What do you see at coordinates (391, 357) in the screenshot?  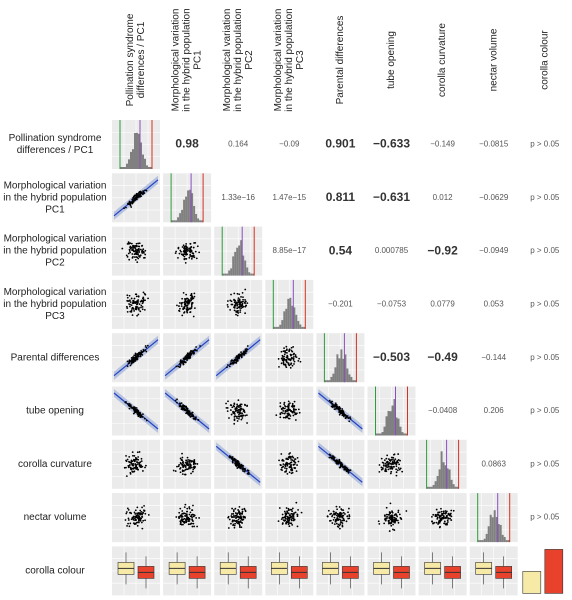 I see `correlation-label: −0.503` at bounding box center [391, 357].